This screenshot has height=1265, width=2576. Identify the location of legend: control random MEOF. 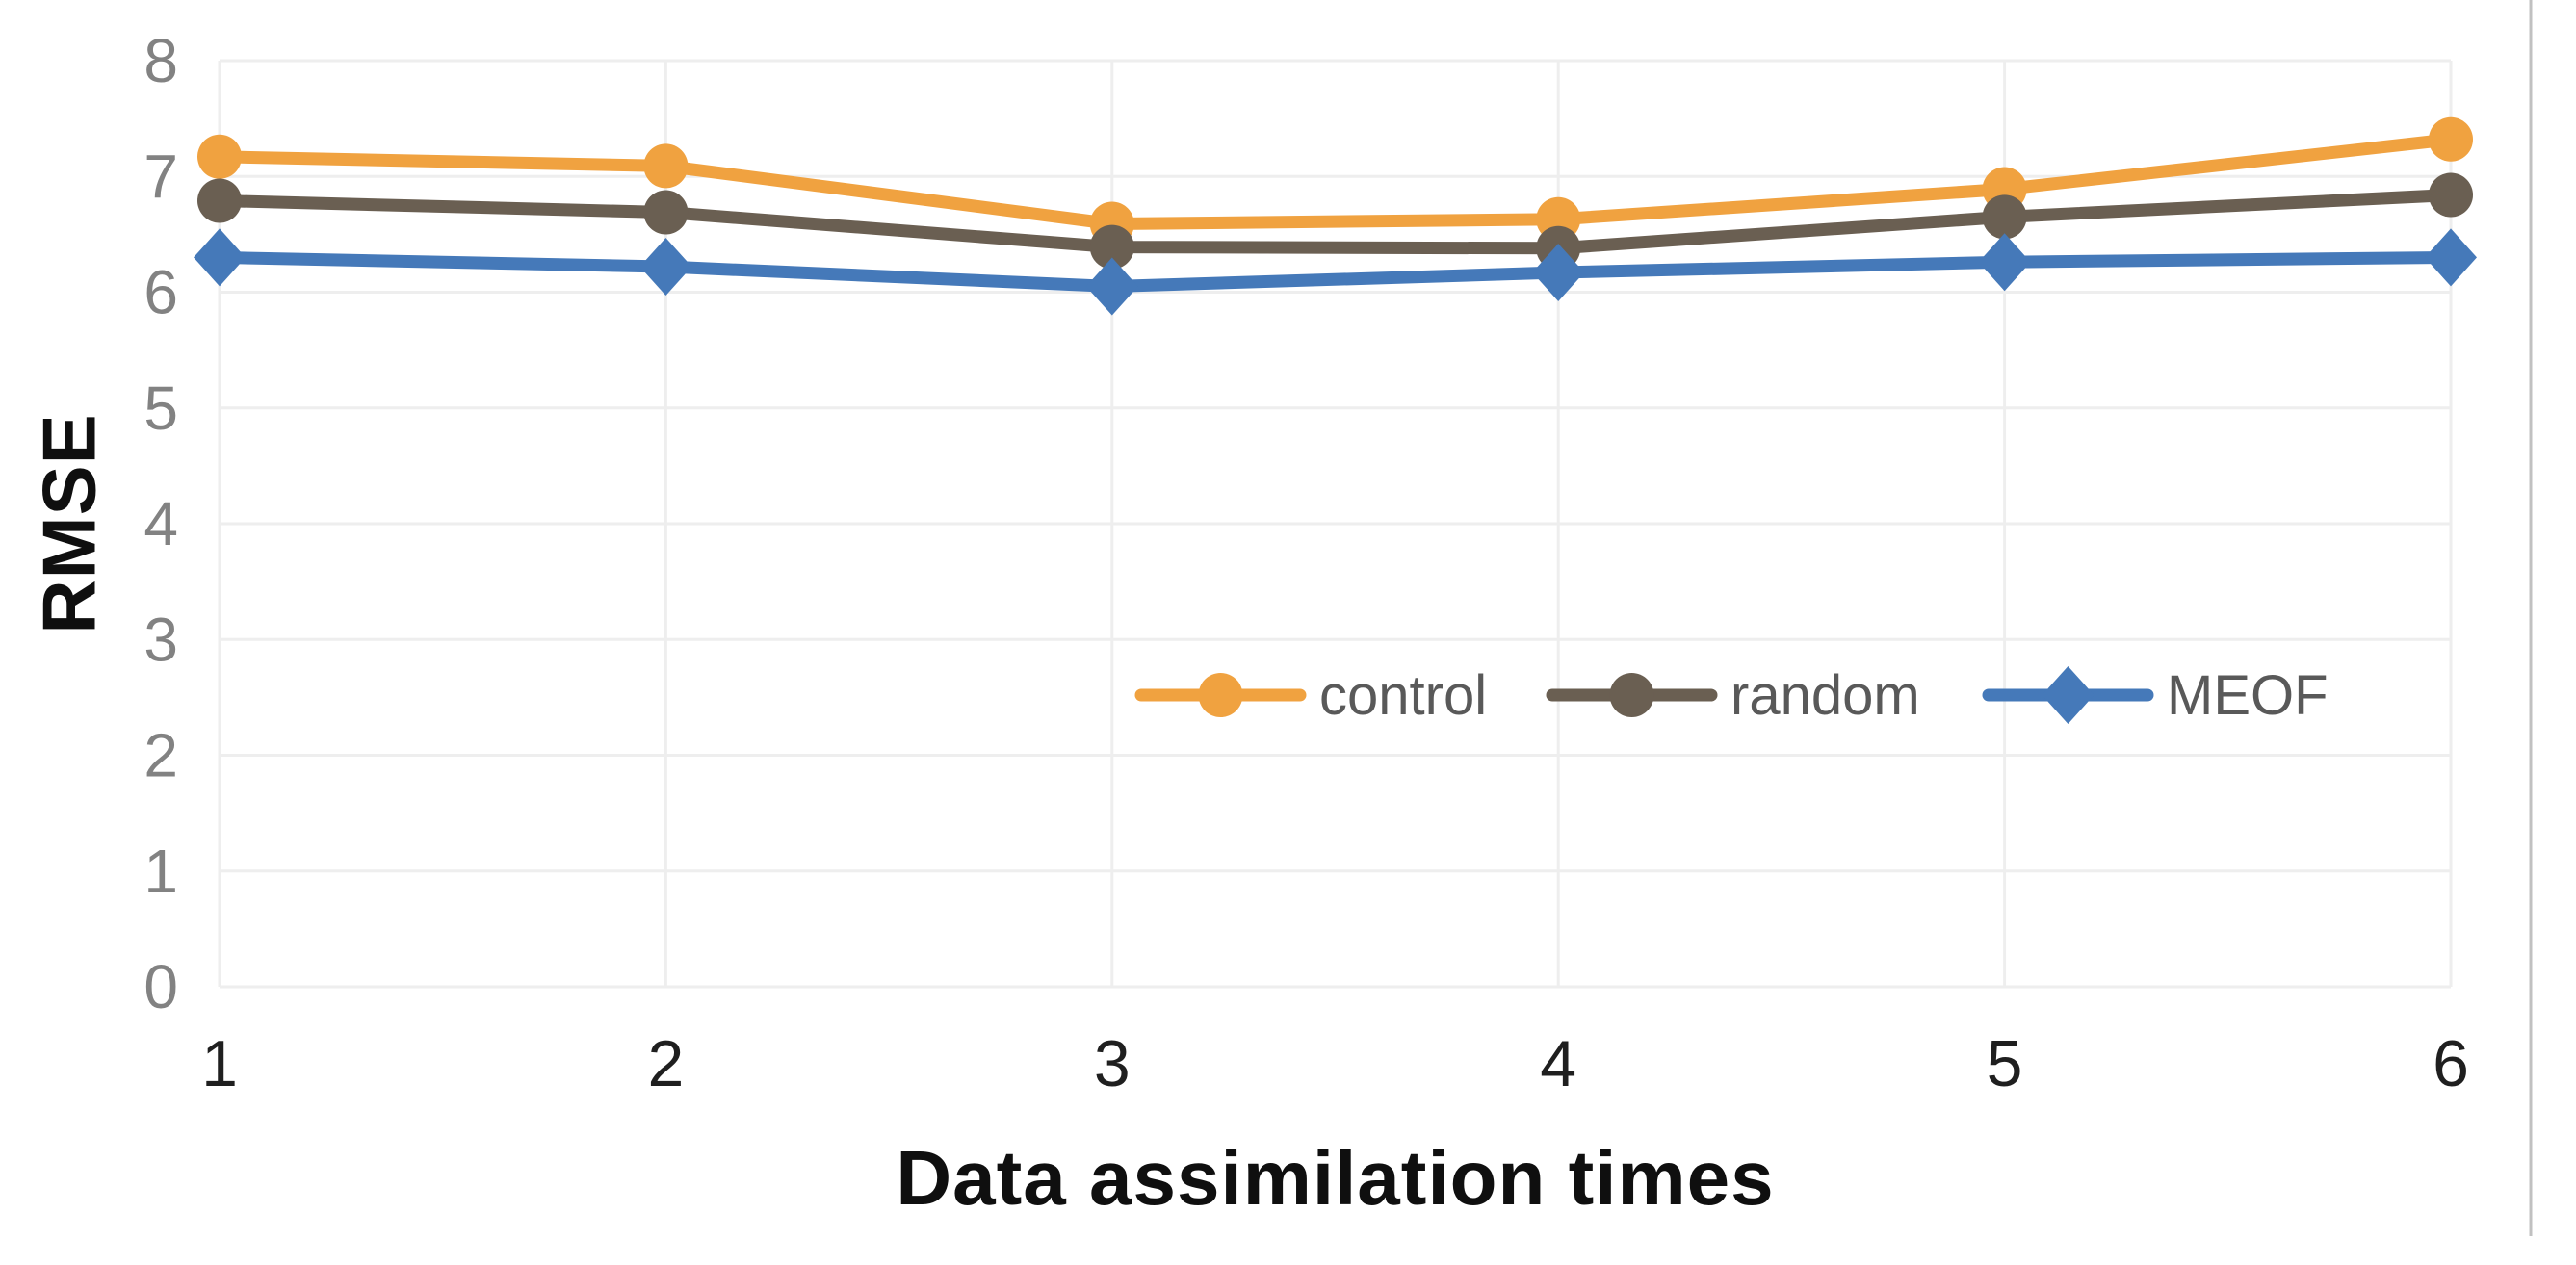
(1731, 695).